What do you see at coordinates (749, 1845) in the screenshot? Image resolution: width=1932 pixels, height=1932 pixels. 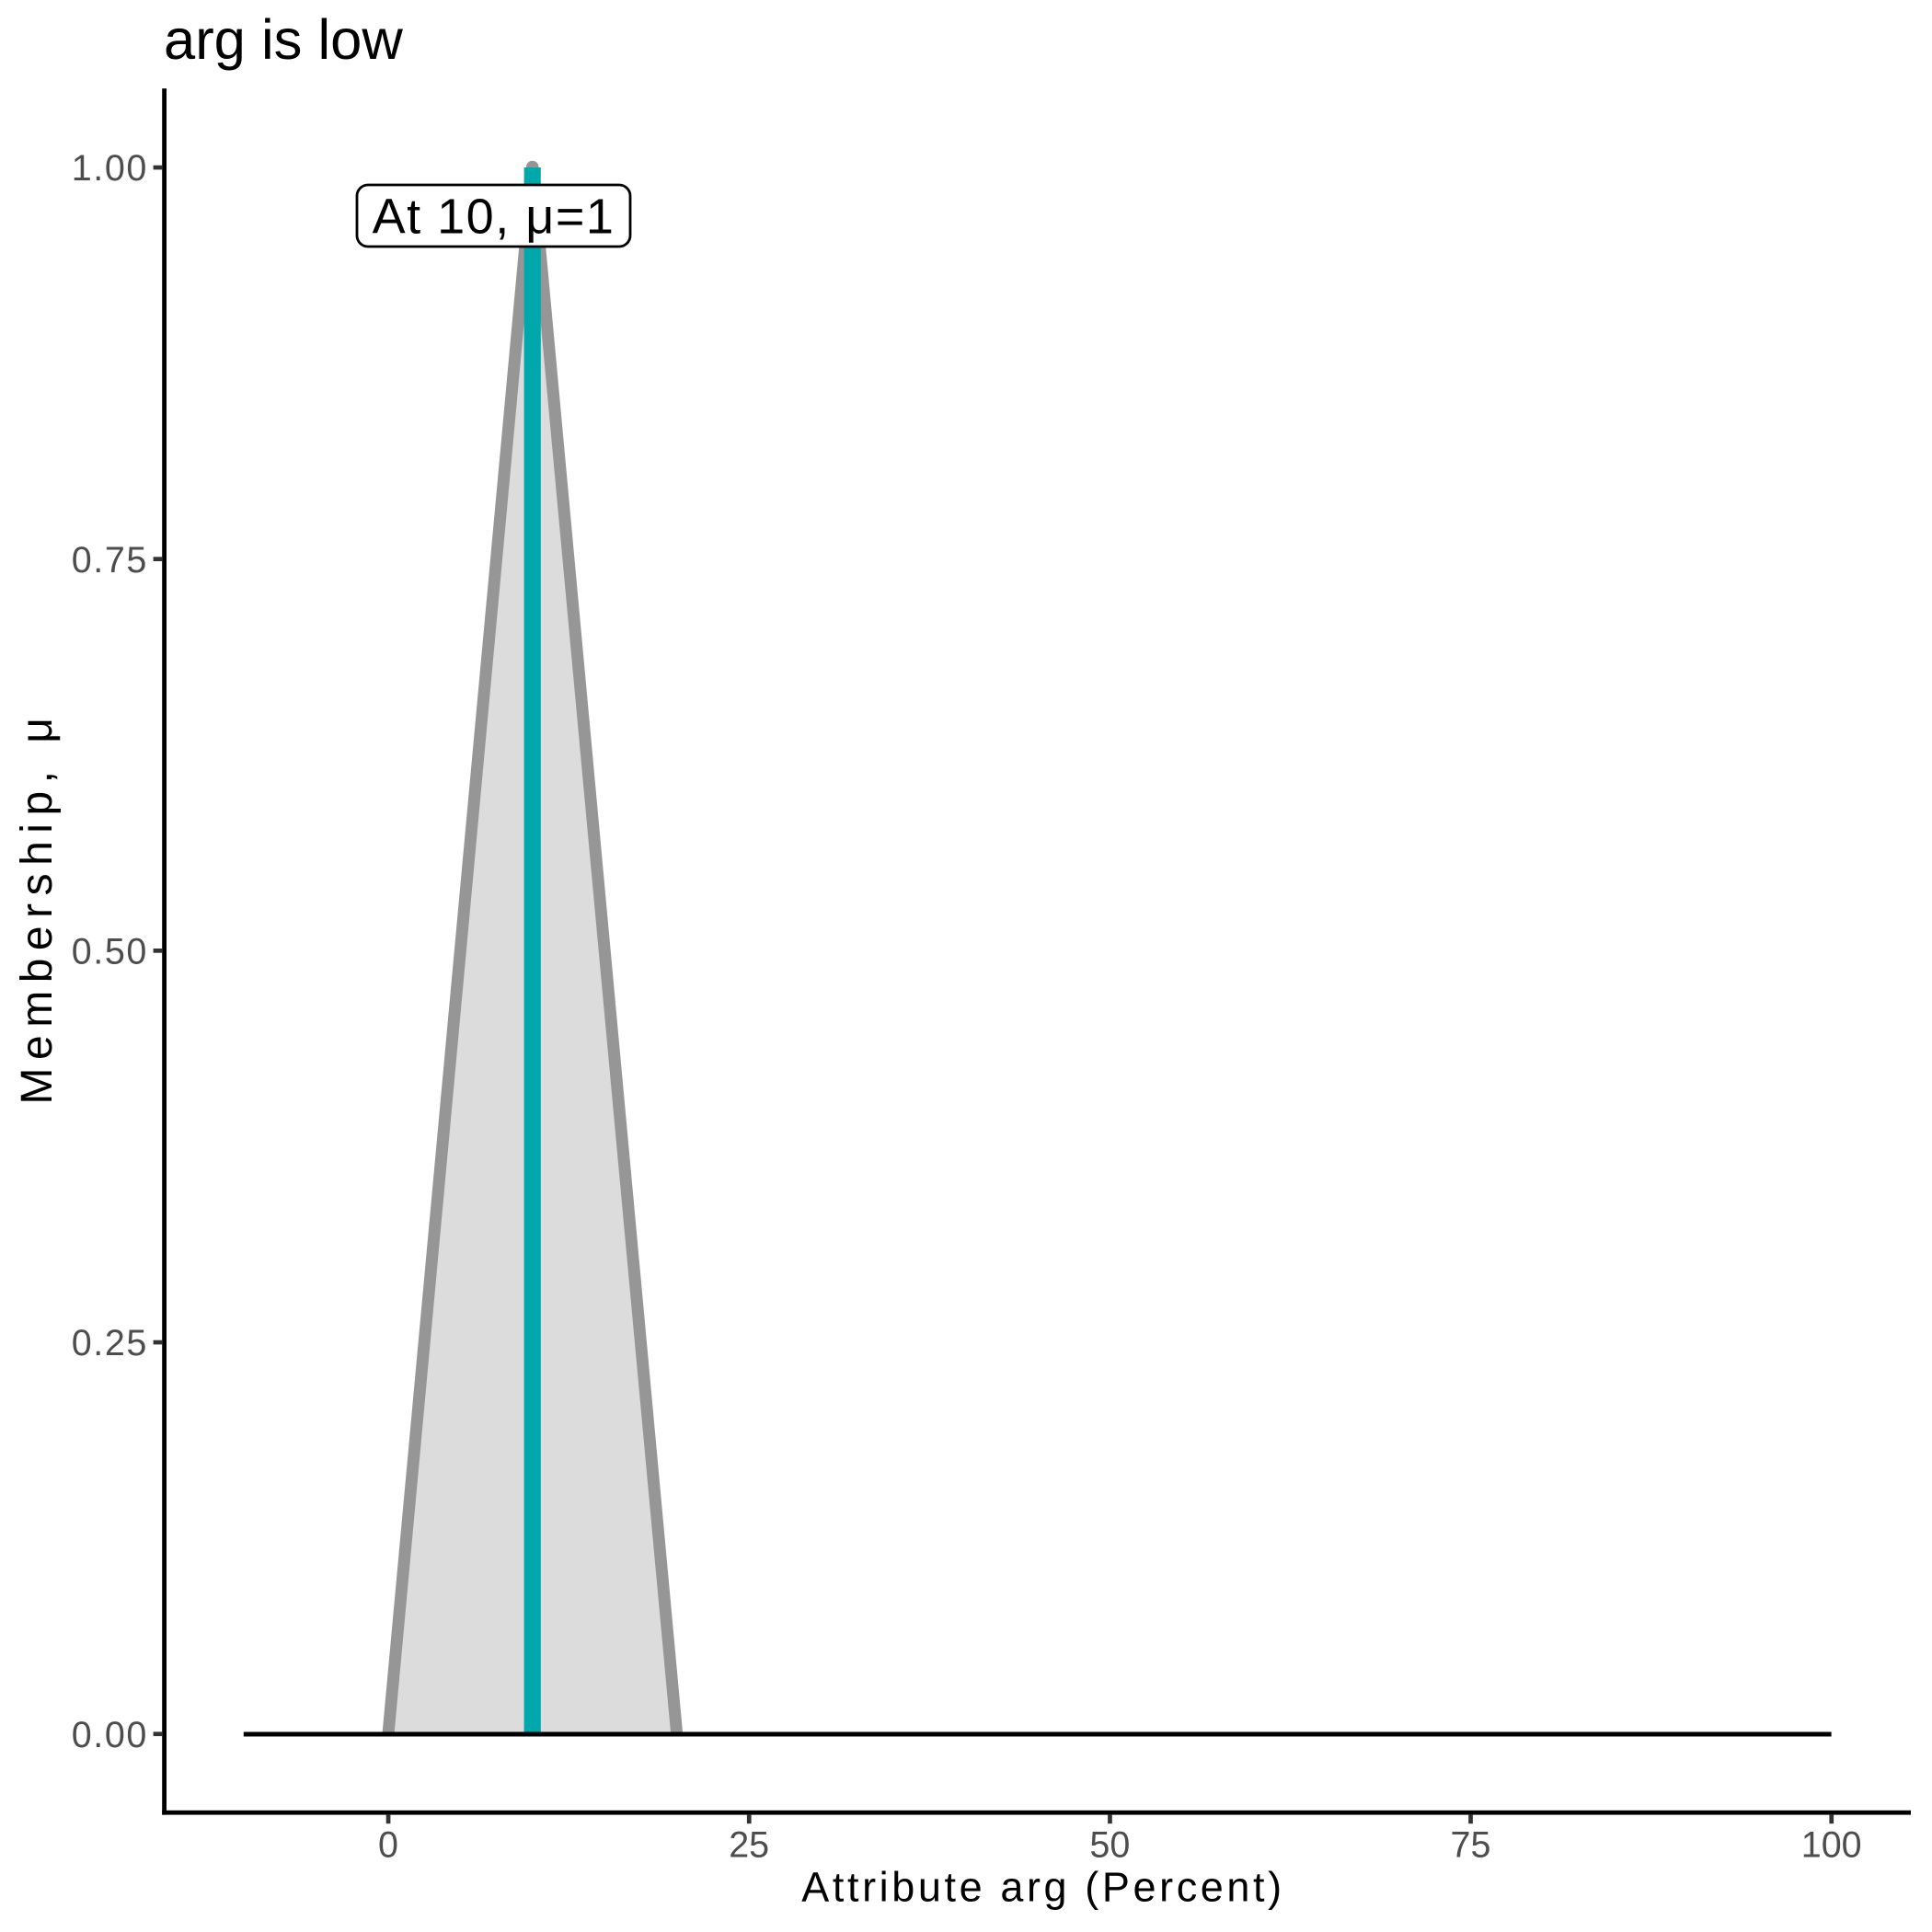 I see `svg-text: 25` at bounding box center [749, 1845].